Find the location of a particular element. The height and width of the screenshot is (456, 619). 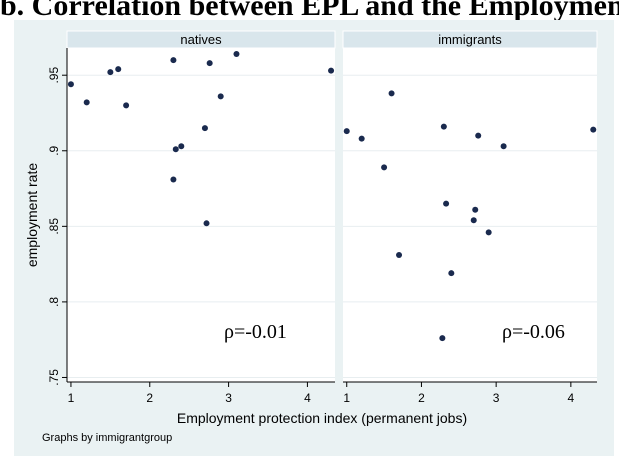

y-tick-label: .8 is located at coordinates (54, 302).